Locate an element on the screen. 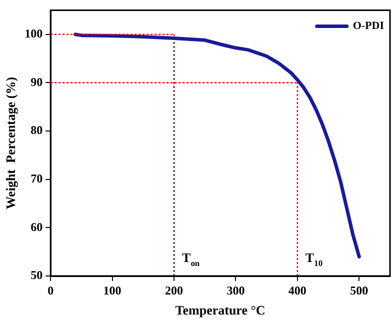 This screenshot has height=321, width=392. x-tick-label: 300 is located at coordinates (235, 290).